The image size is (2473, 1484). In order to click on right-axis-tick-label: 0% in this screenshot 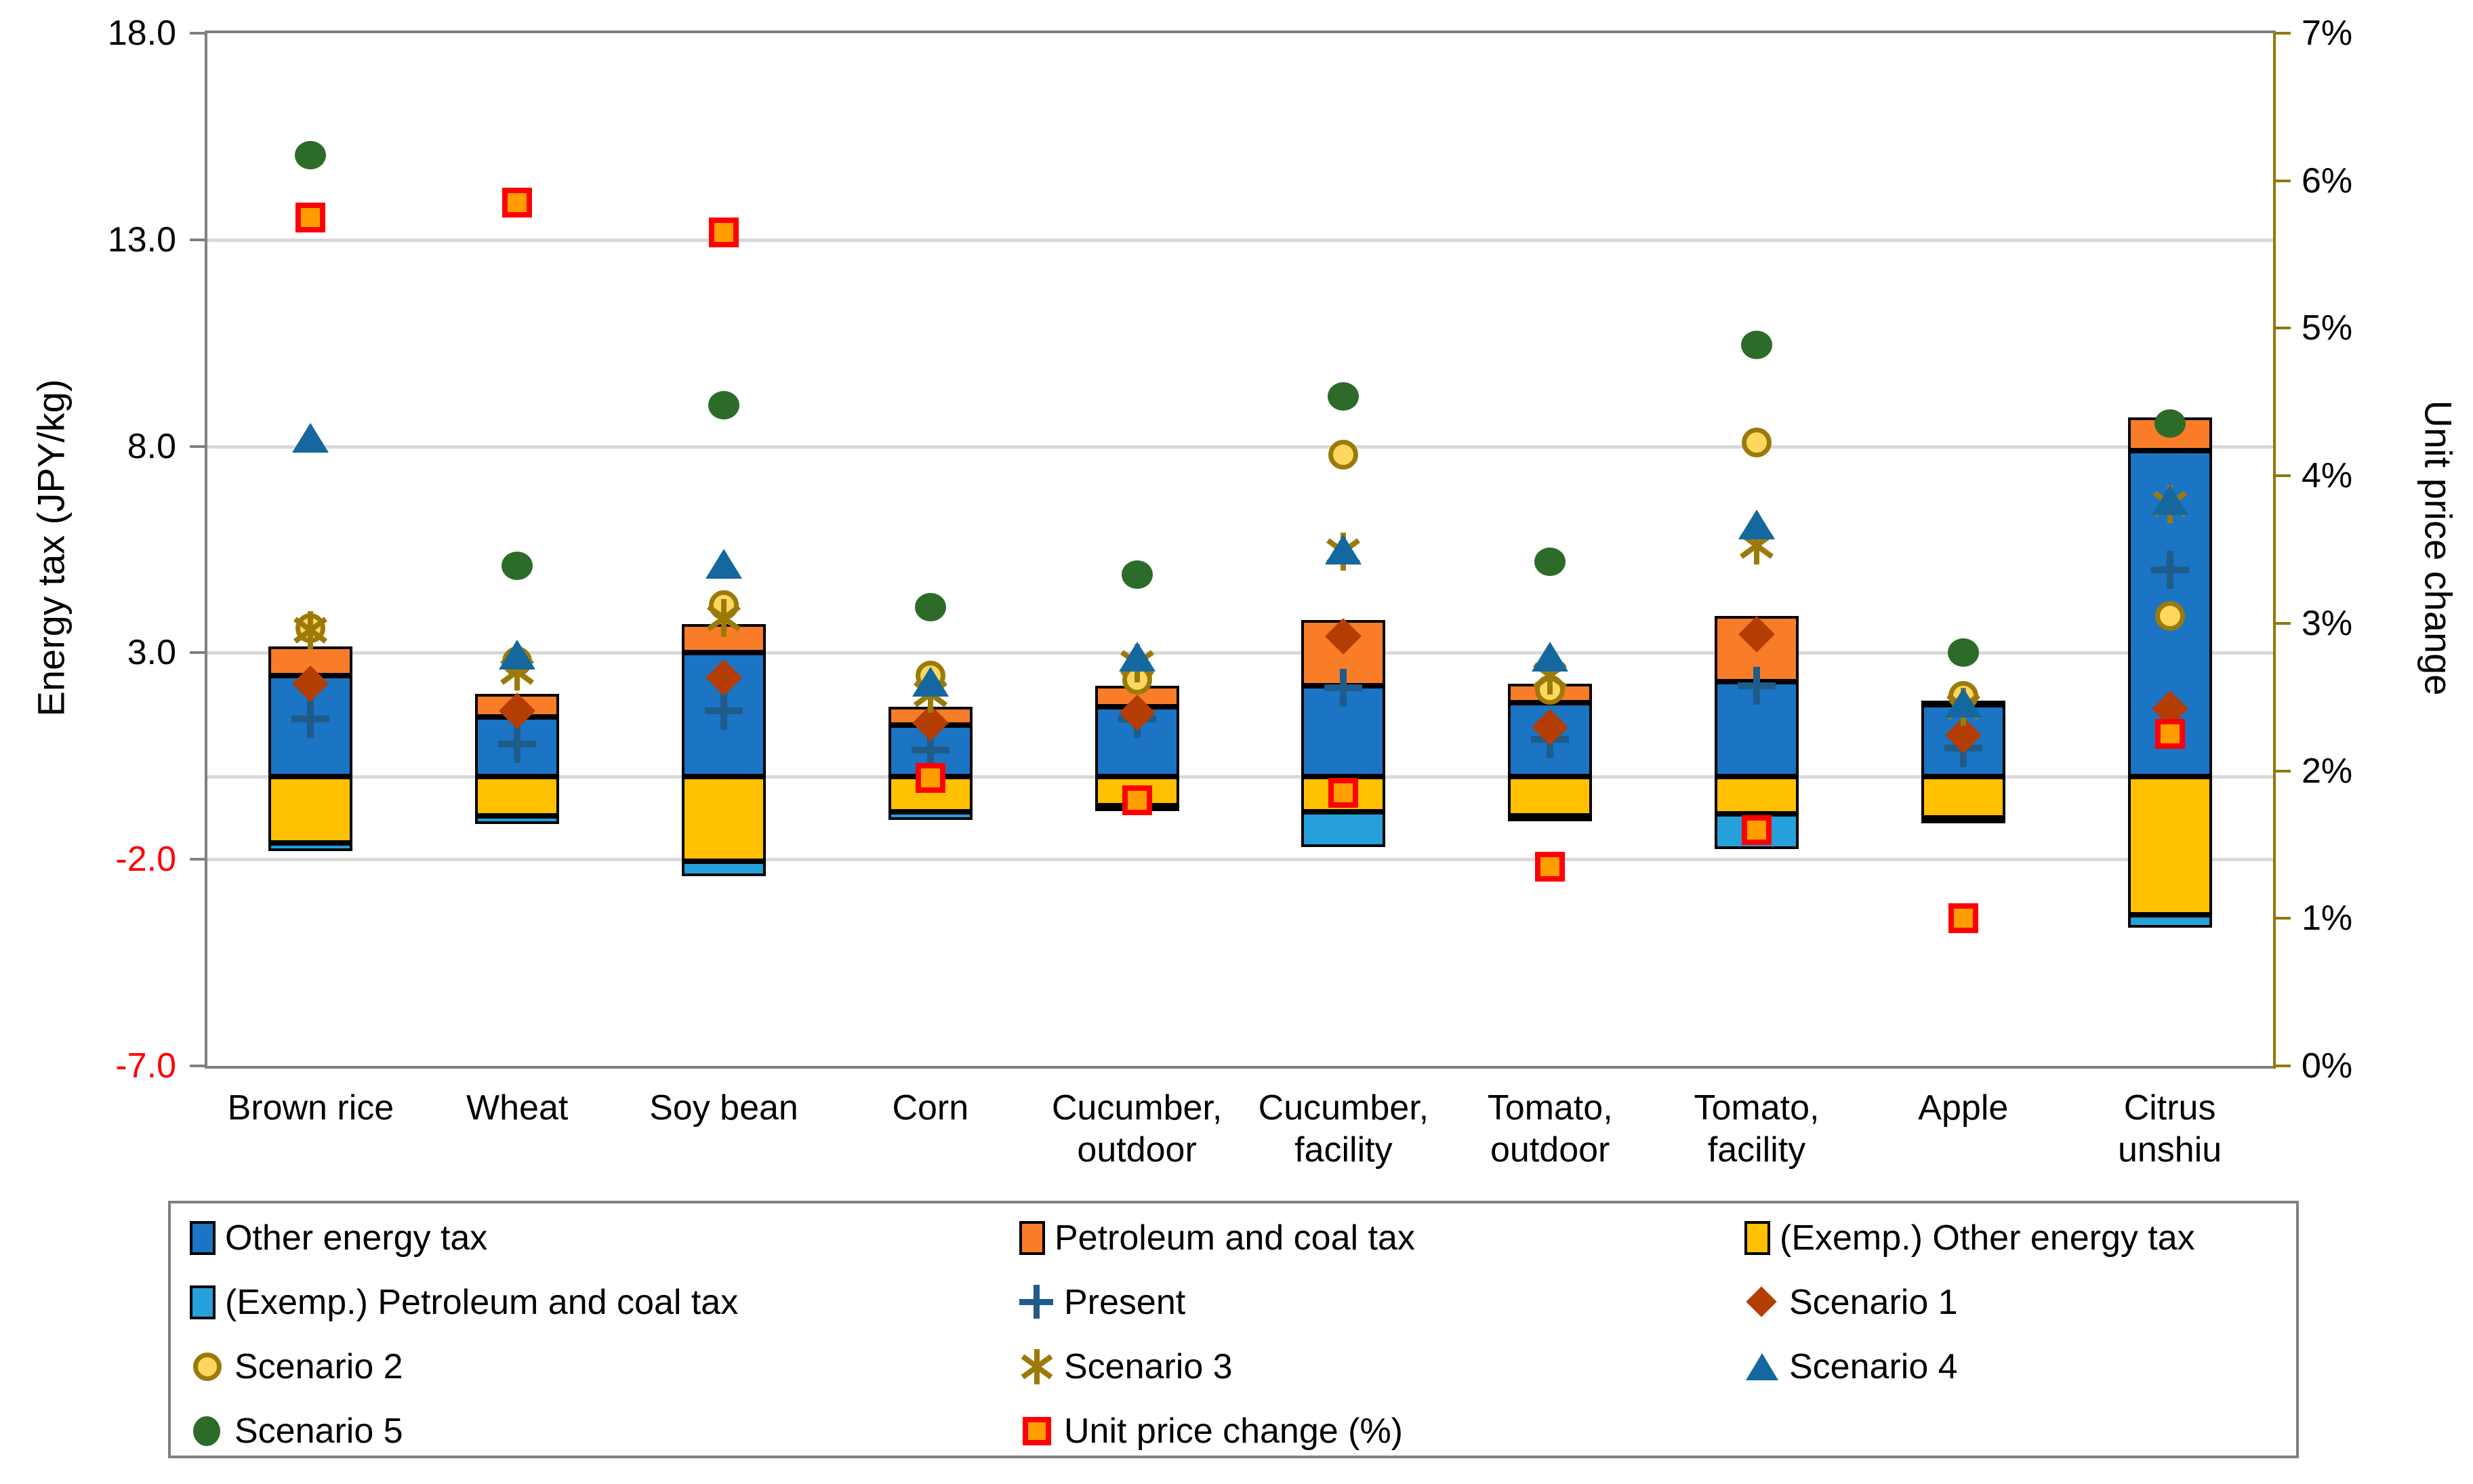, I will do `click(2328, 1066)`.